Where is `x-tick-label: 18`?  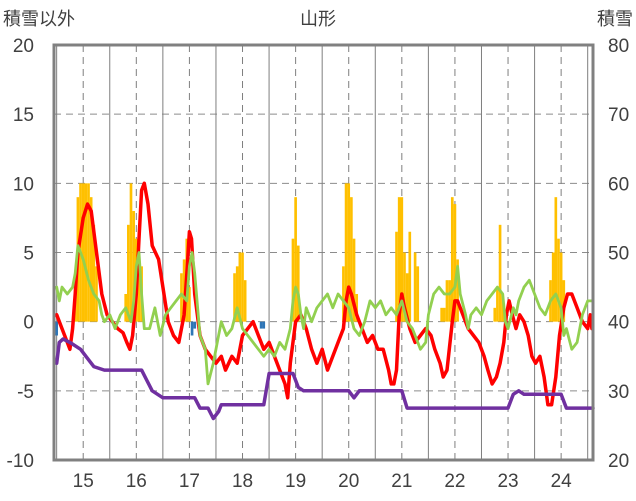
x-tick-label: 18 is located at coordinates (242, 481).